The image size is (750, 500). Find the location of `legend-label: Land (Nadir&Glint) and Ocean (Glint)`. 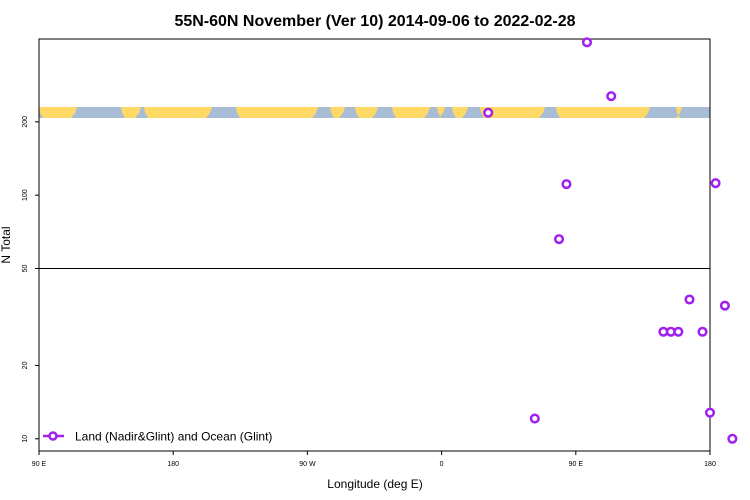

legend-label: Land (Nadir&Glint) and Ocean (Glint) is located at coordinates (173, 437).